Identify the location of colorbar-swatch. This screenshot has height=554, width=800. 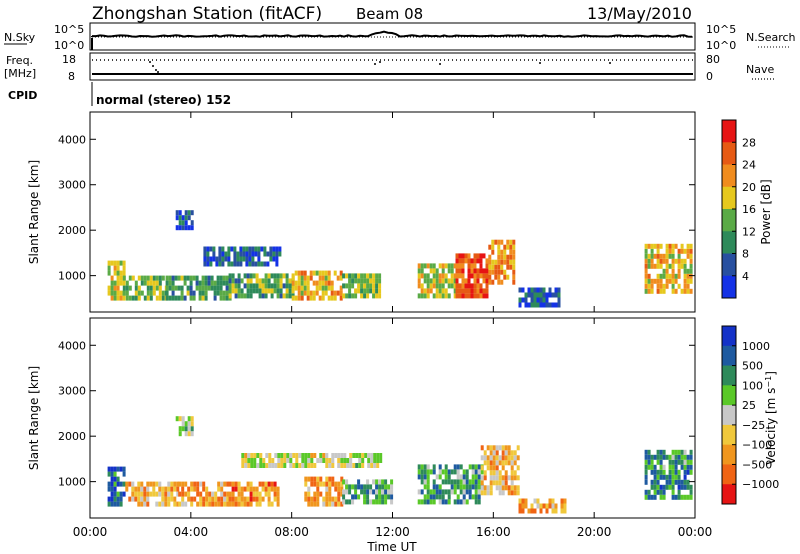
(729, 474).